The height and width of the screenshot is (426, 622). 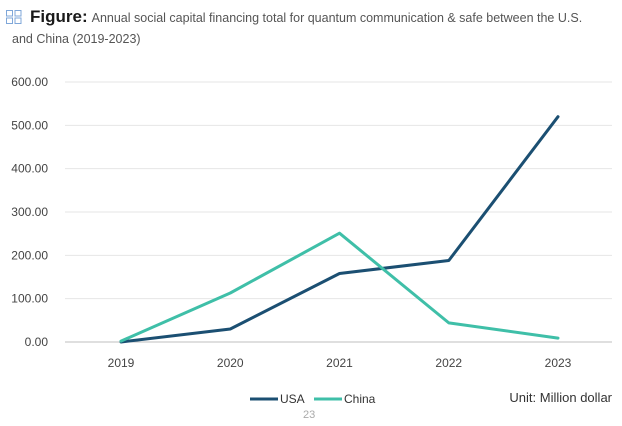 I want to click on figure-label: Figure:, so click(x=59, y=16).